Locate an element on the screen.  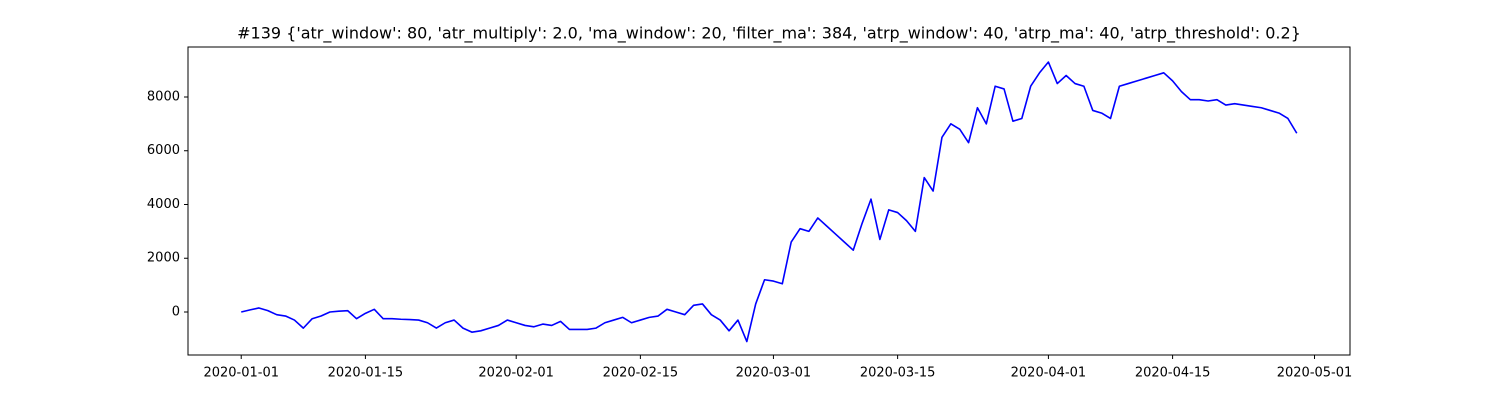
x-tick-label: 2020-03-01 is located at coordinates (774, 373).